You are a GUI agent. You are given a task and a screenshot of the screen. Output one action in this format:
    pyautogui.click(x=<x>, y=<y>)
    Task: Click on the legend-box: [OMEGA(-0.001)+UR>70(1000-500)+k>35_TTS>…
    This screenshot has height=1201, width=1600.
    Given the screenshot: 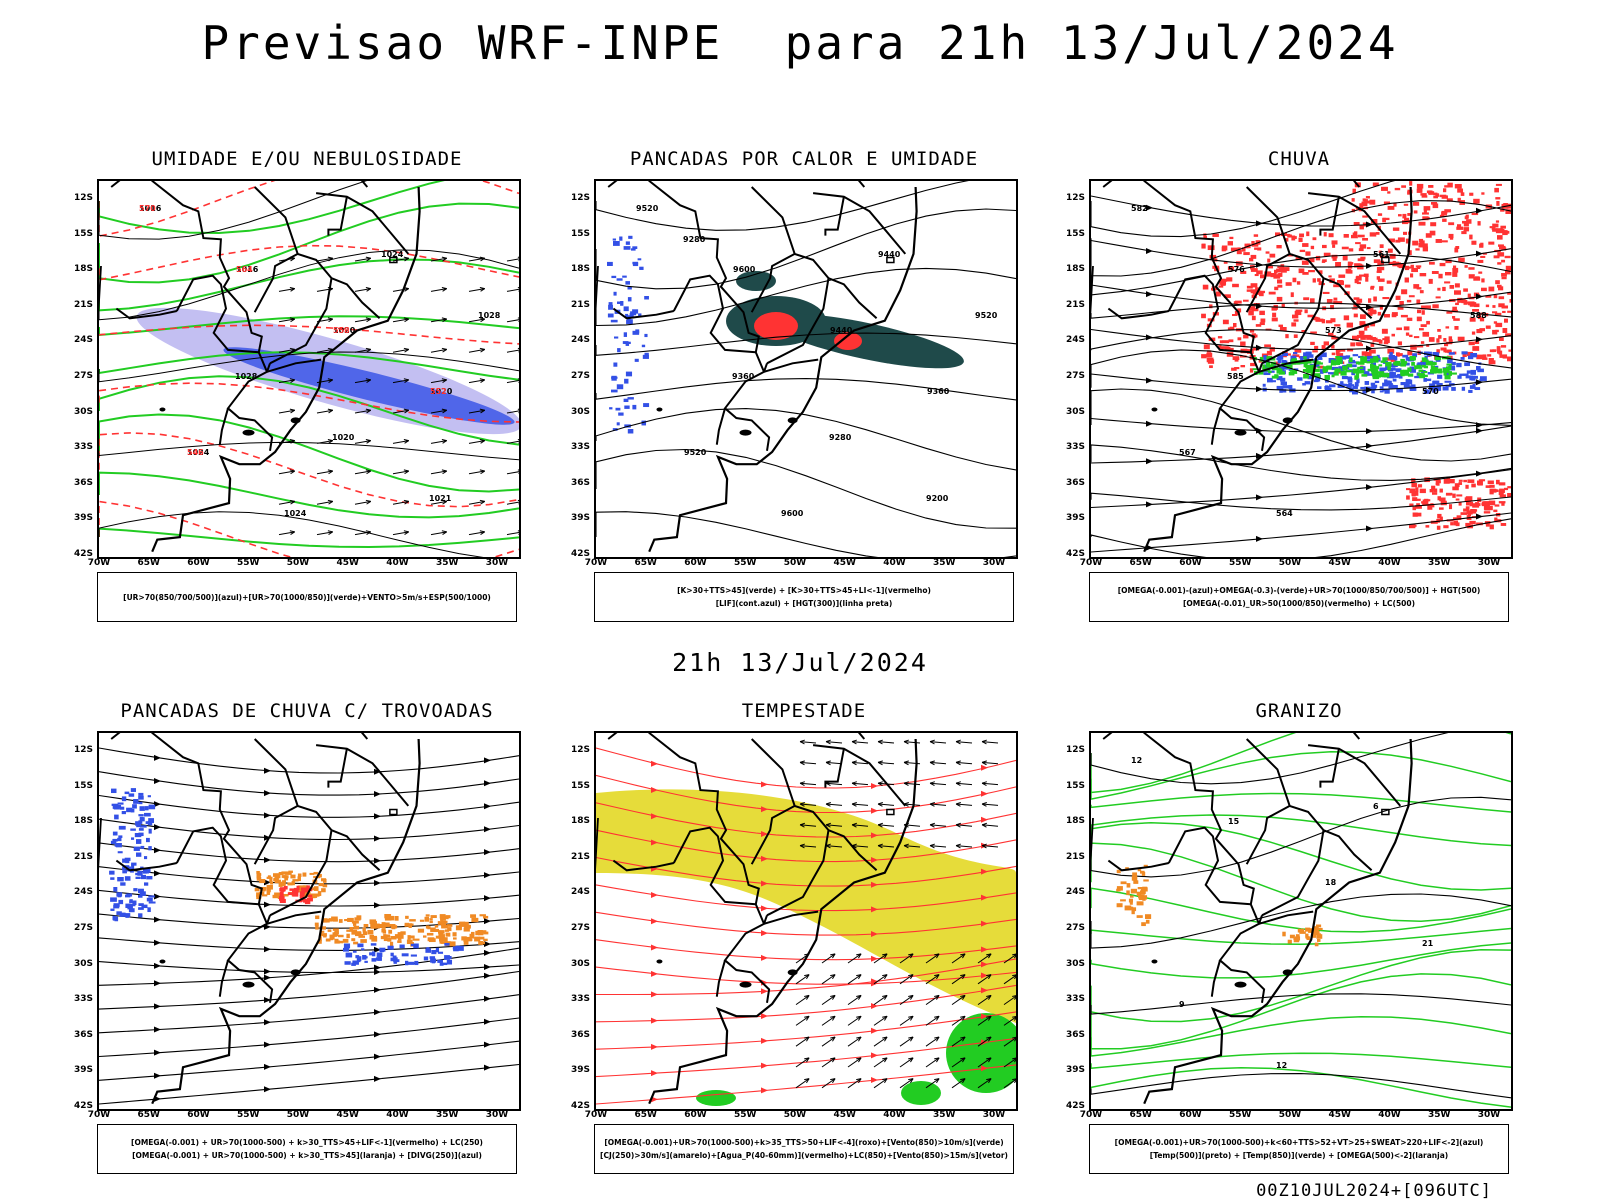 What is the action you would take?
    pyautogui.click(x=804, y=1149)
    